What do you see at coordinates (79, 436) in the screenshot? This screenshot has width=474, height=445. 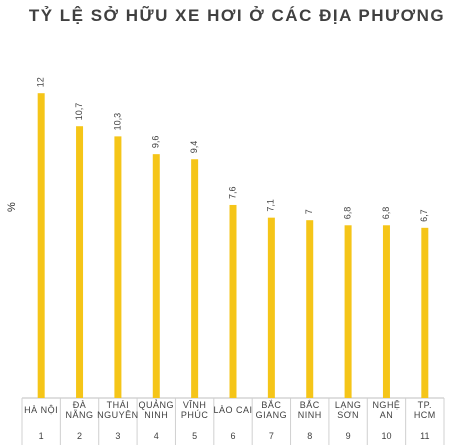 I see `category-rank: 2` at bounding box center [79, 436].